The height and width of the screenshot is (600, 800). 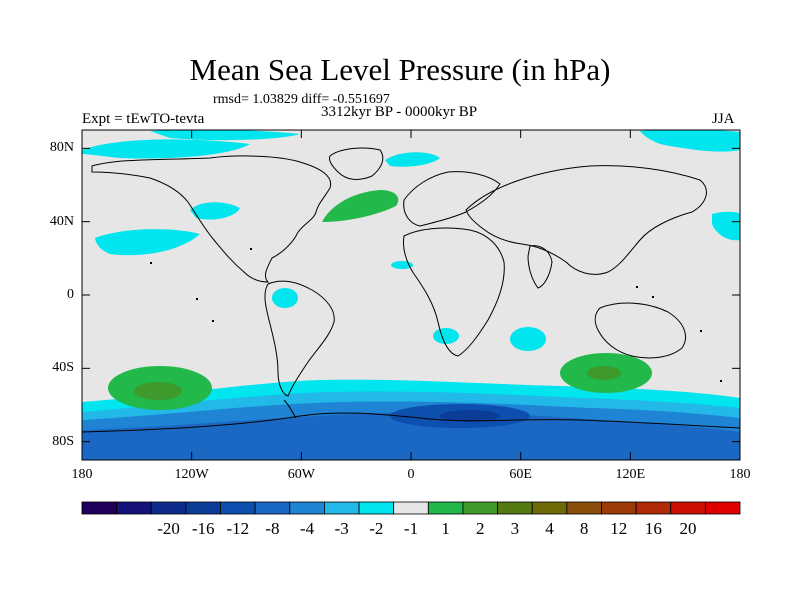 I want to click on lon-tick-label: 60W, so click(x=301, y=474).